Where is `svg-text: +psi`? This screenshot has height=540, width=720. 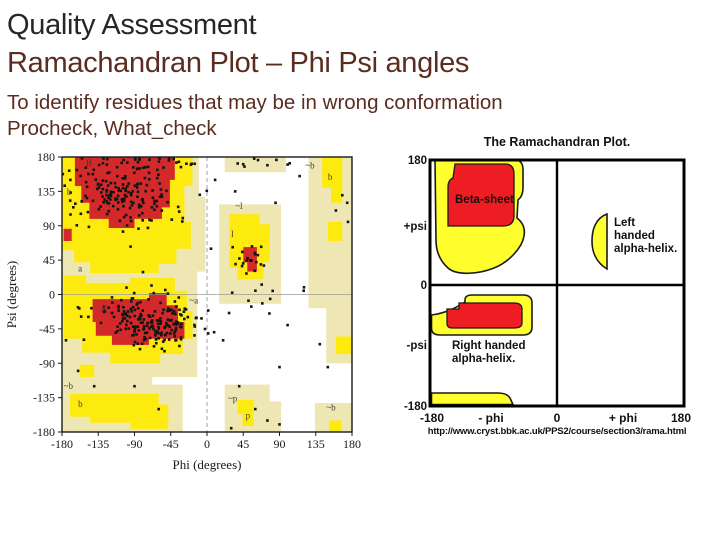
svg-text: +psi is located at coordinates (415, 227).